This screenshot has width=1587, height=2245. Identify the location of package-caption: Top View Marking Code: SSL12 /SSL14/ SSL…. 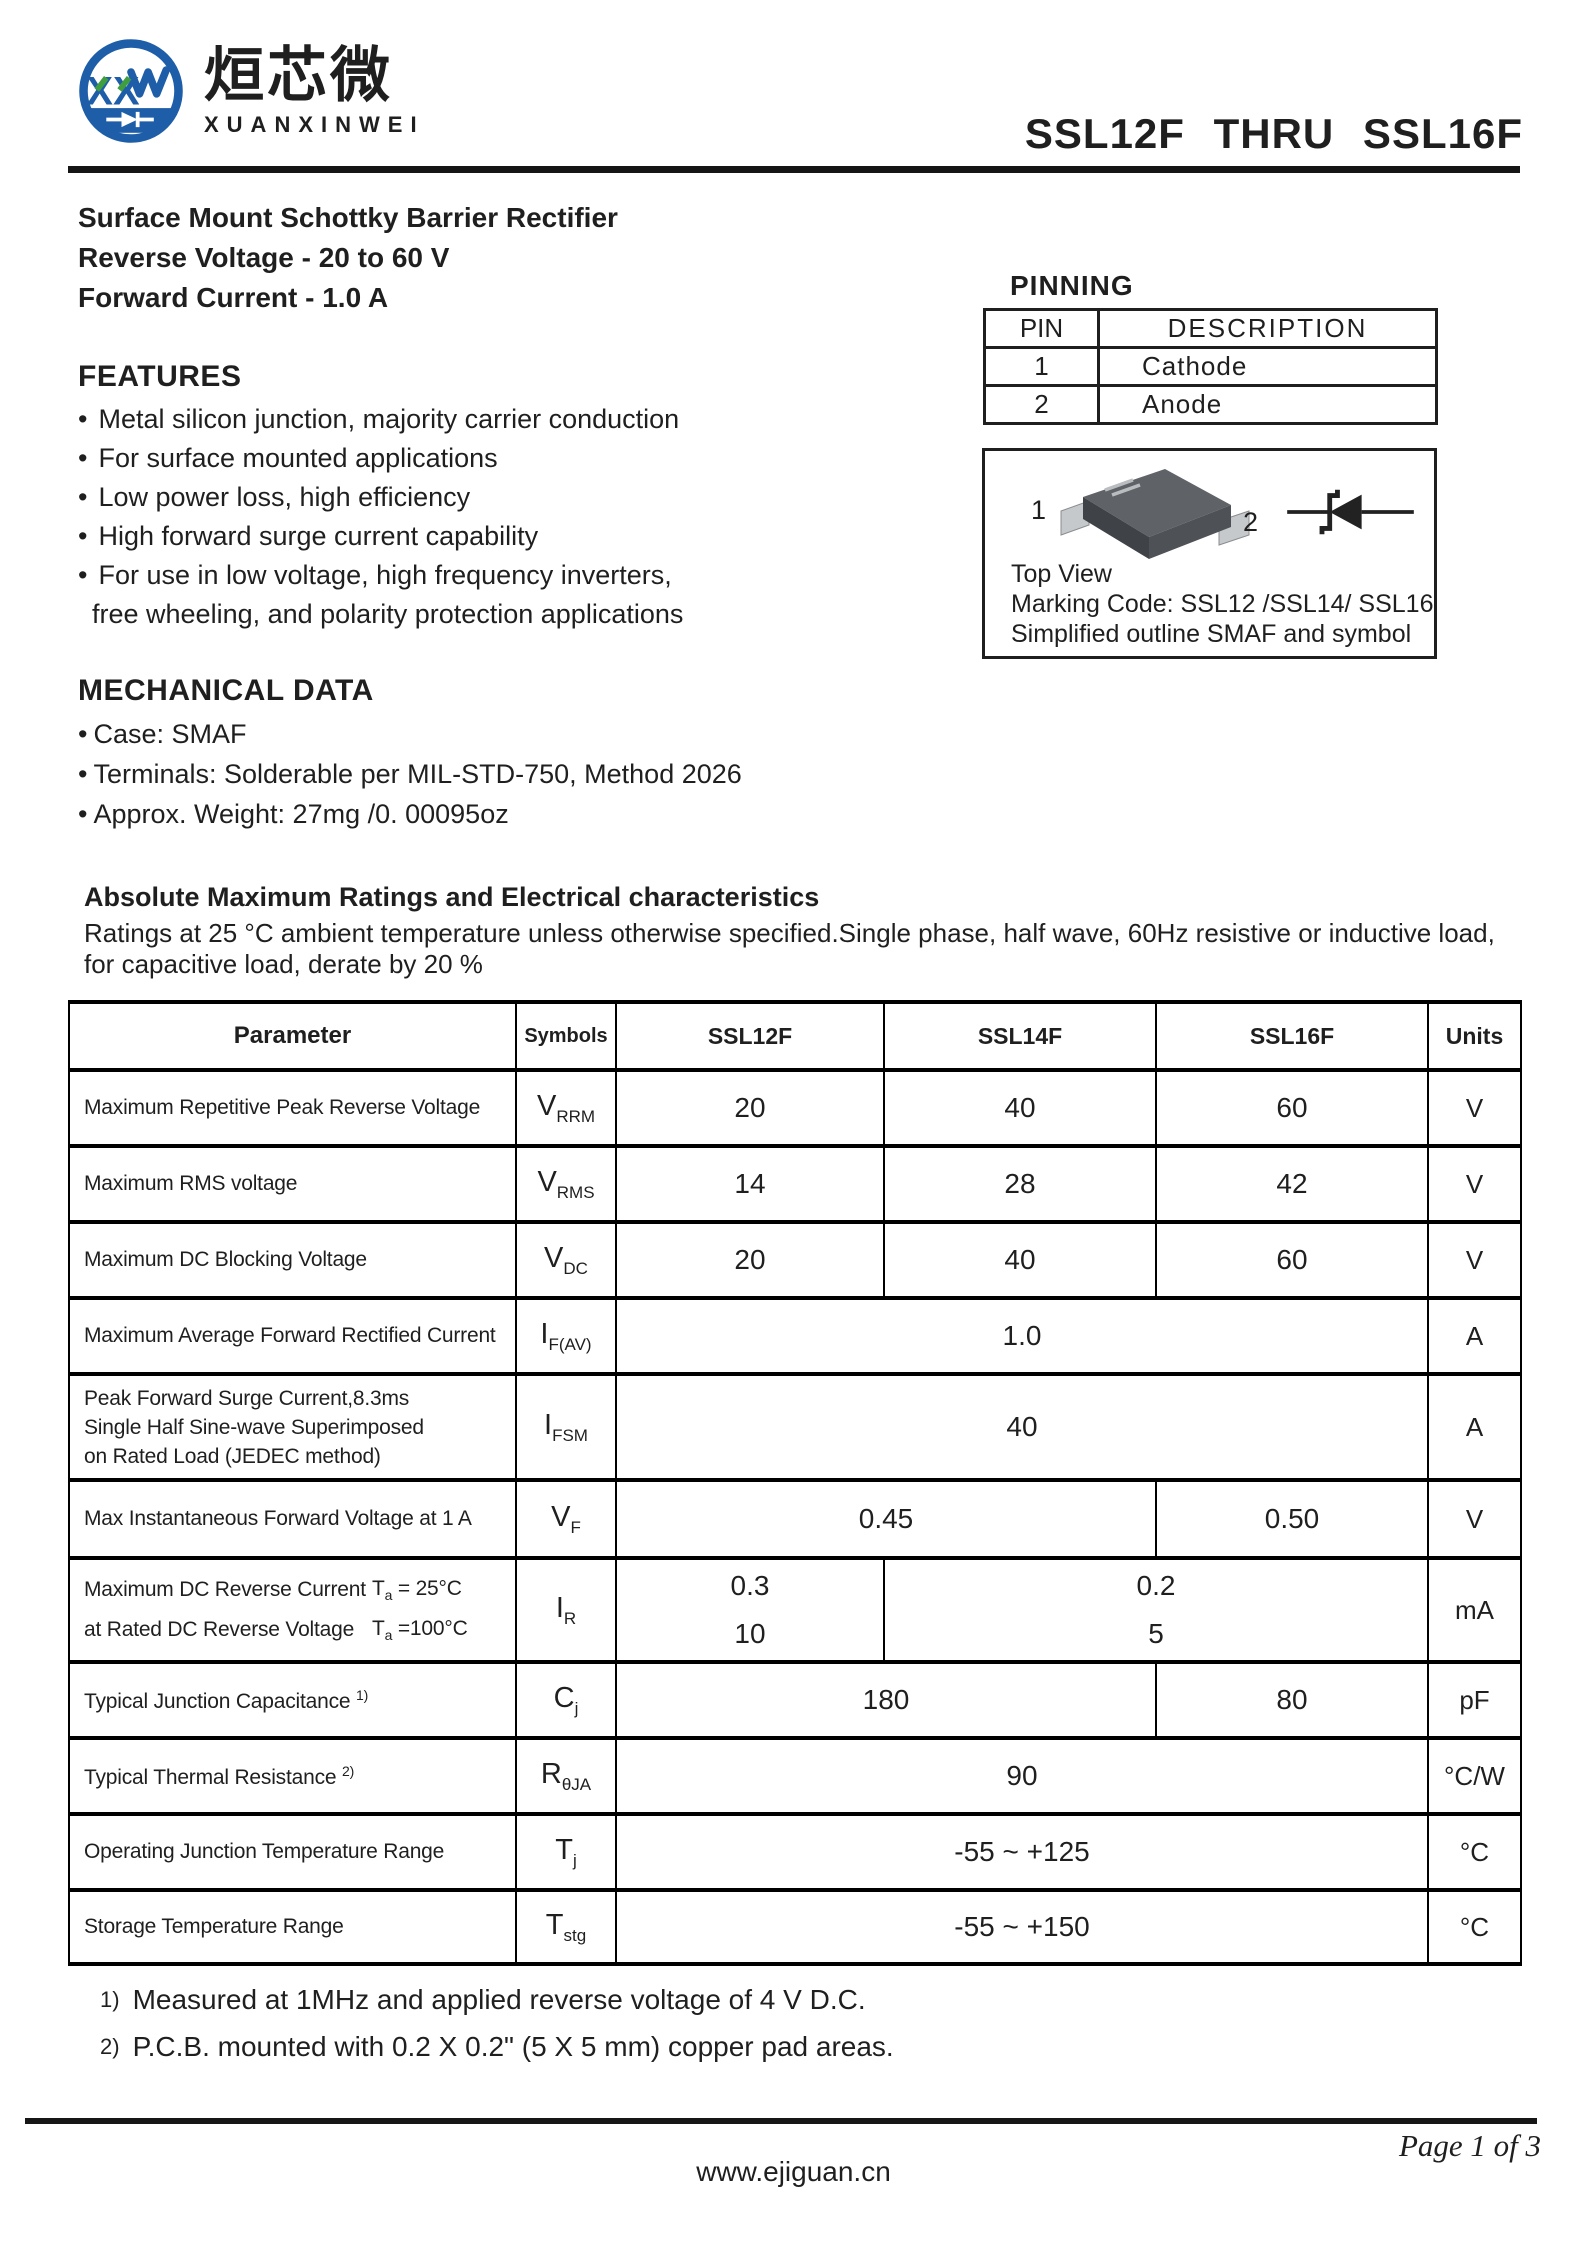
(1222, 604).